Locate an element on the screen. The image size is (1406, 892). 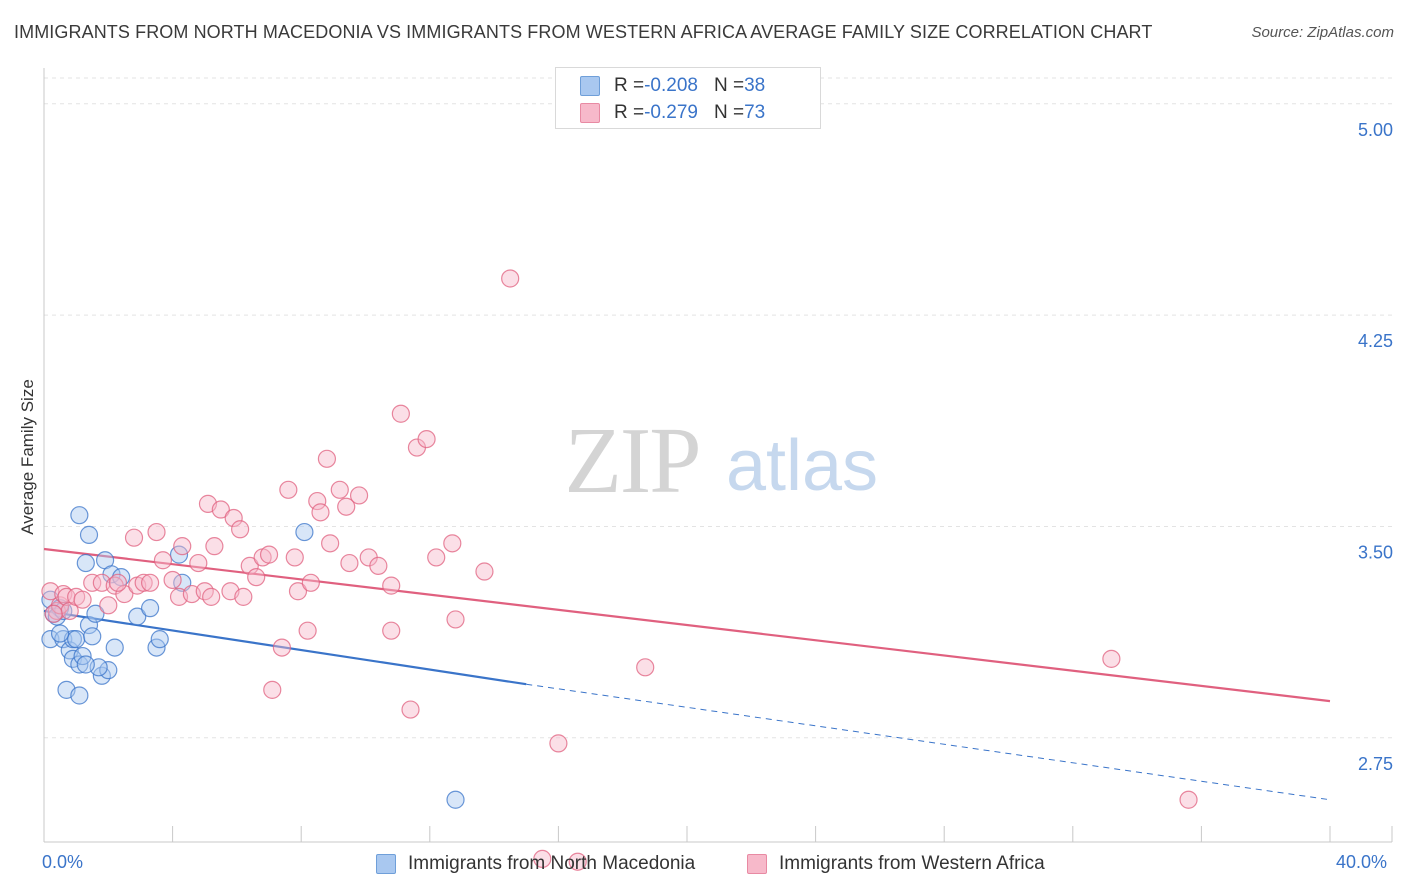
bottom-legend-label: Immigrants from North Macedonia is located at coordinates (552, 863).